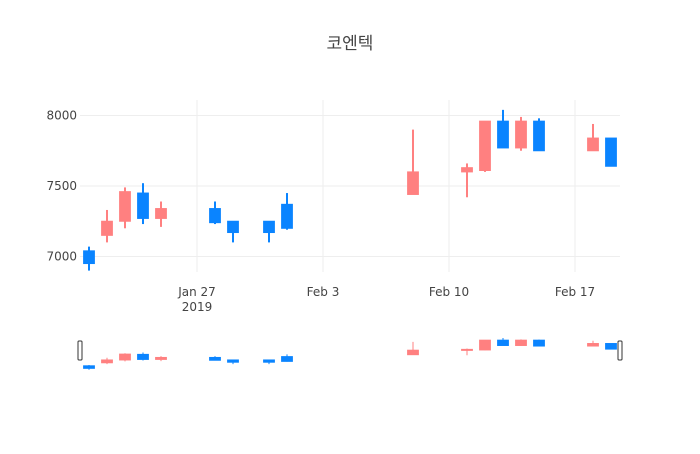 This screenshot has height=454, width=700. I want to click on x-tick-label: Feb 3, so click(323, 292).